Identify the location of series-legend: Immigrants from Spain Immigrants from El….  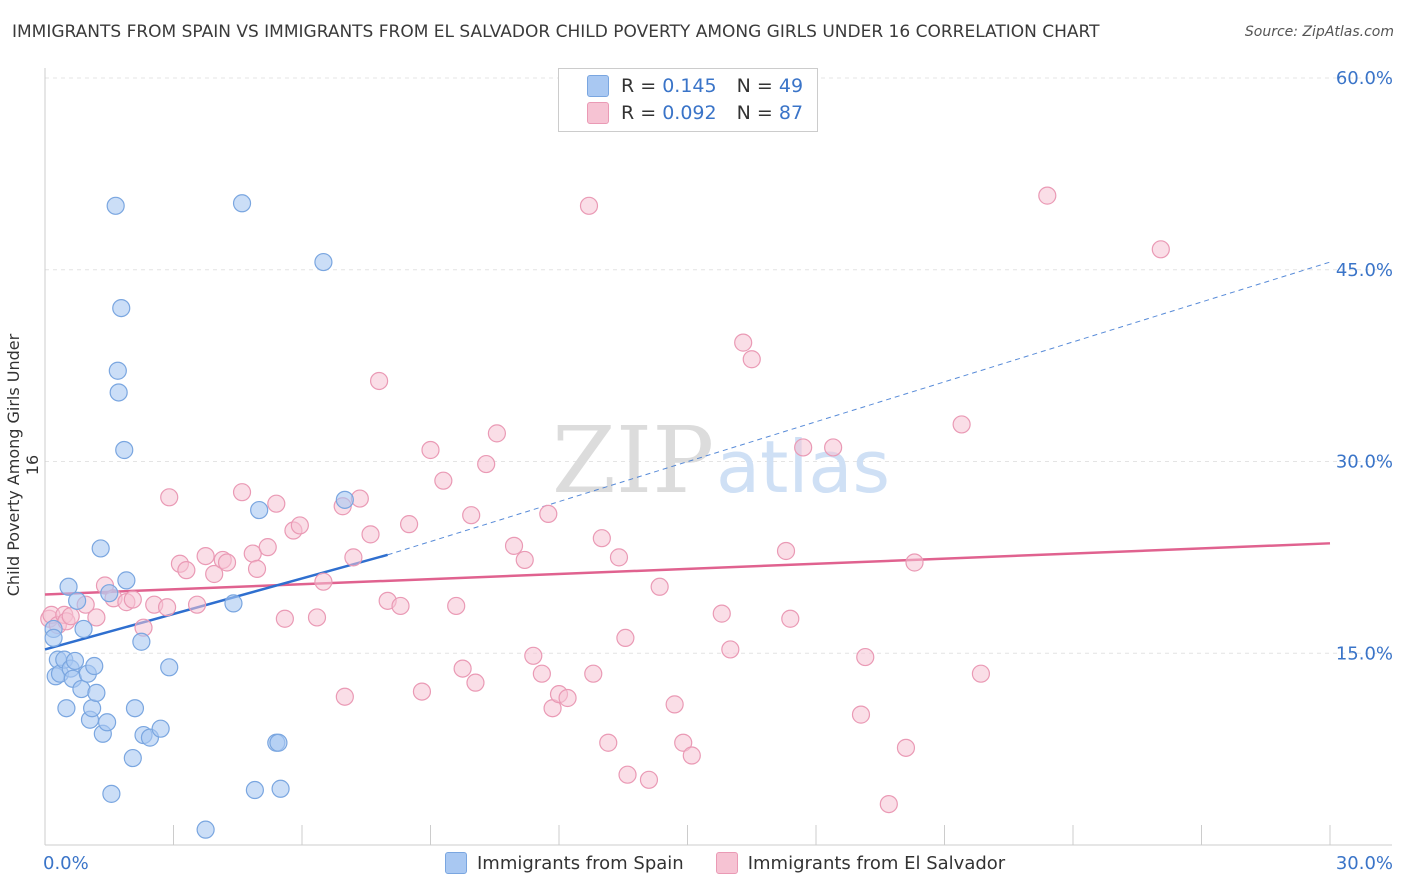
(725, 863).